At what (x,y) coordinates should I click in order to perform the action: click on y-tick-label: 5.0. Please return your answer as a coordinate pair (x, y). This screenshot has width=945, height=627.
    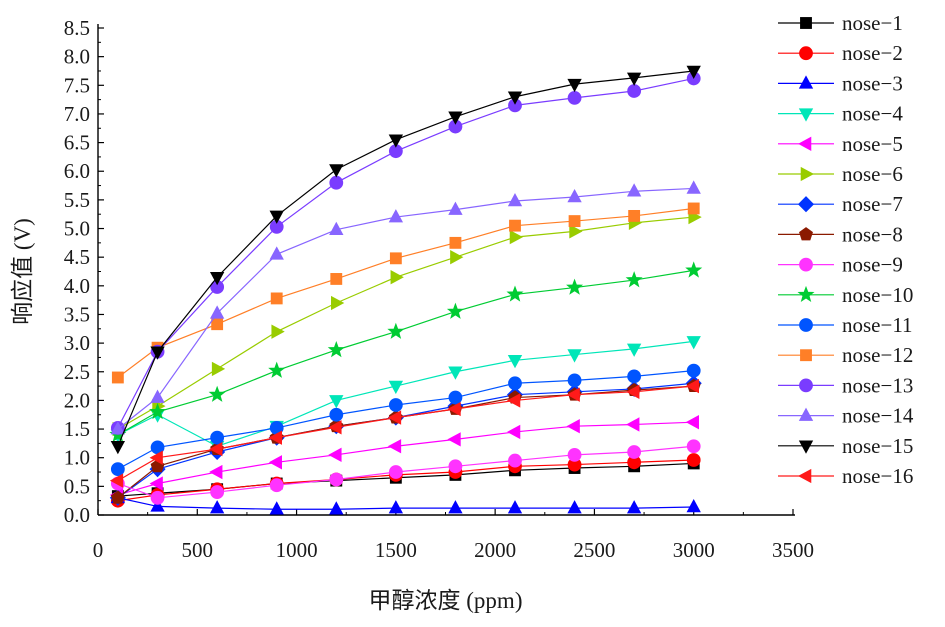
    Looking at the image, I should click on (77, 229).